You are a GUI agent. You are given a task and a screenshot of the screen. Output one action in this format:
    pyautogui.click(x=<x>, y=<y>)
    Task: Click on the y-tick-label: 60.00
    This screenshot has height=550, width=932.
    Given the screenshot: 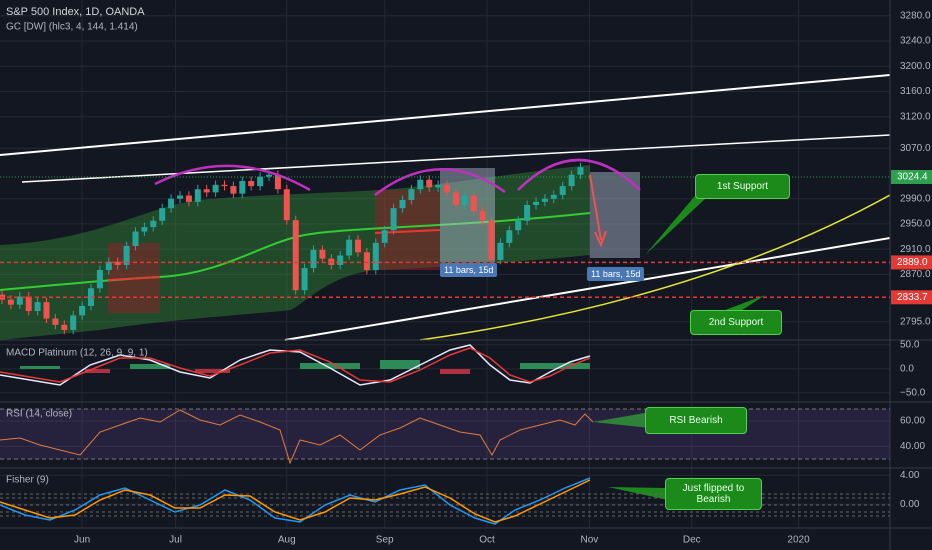 What is the action you would take?
    pyautogui.click(x=912, y=421)
    